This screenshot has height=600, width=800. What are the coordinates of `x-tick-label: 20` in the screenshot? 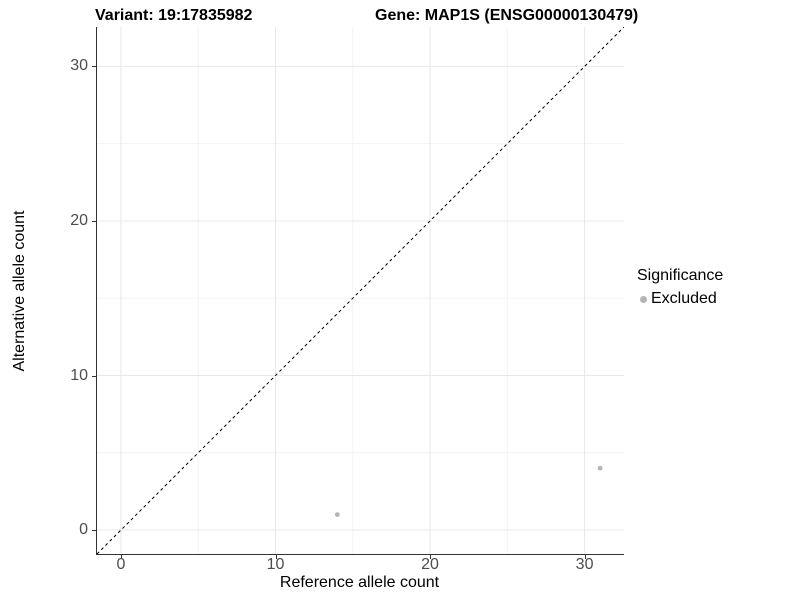 It's located at (430, 564).